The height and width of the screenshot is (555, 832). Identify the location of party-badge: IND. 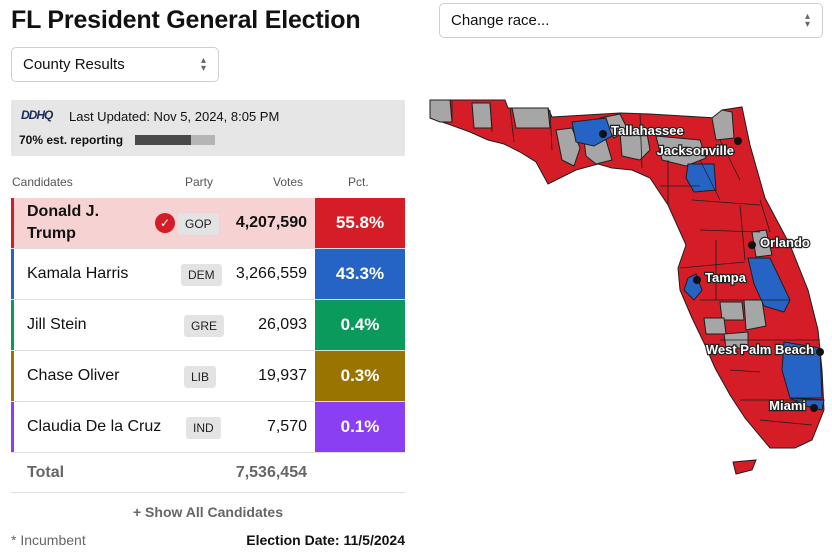
(203, 428).